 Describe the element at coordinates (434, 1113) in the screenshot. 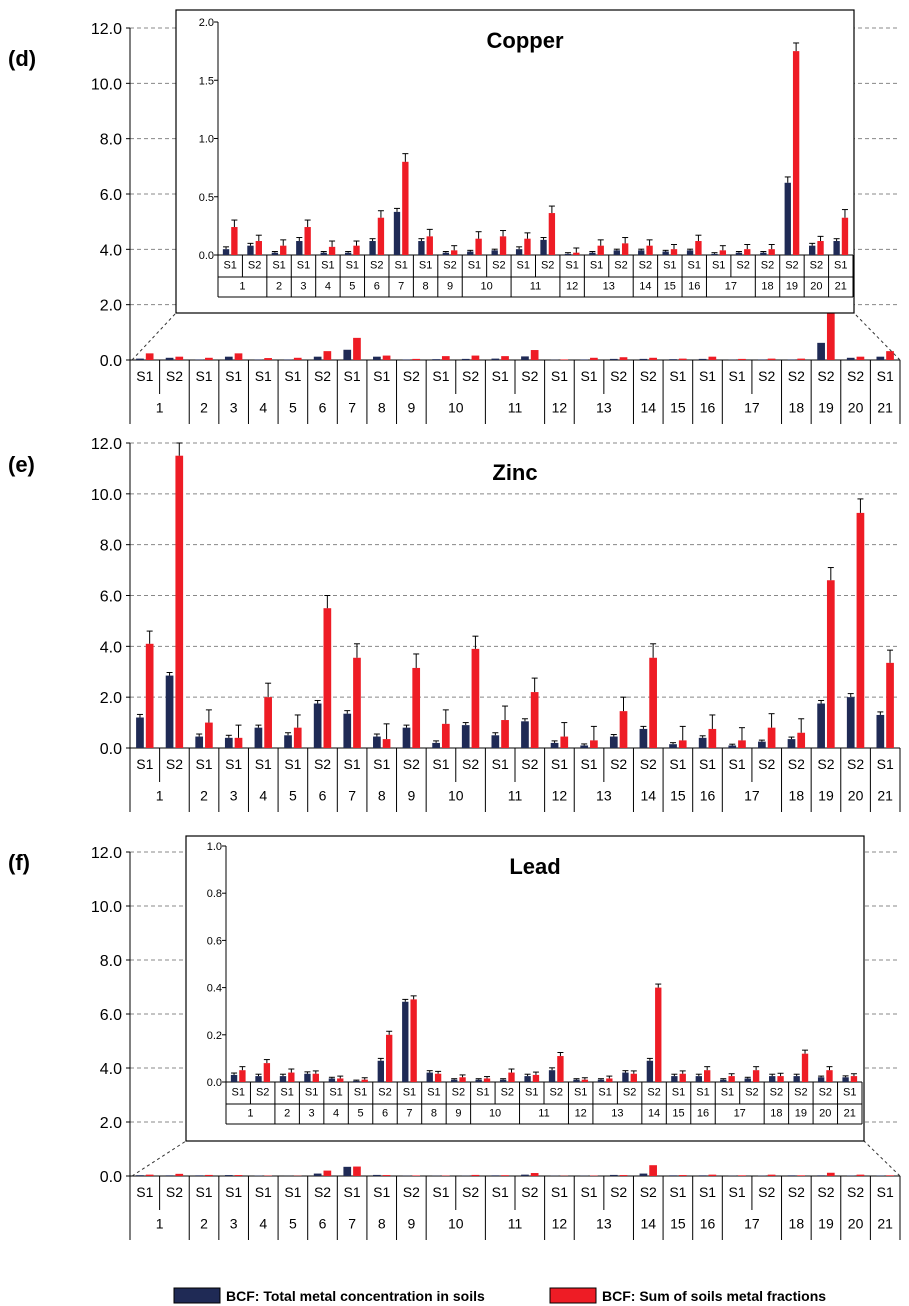

I see `inset-group-label: 8` at that location.